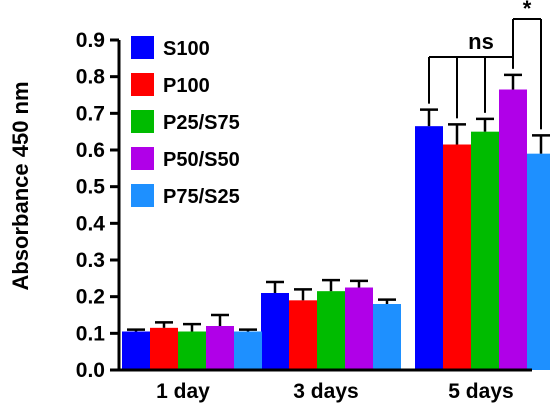  I want to click on legend: S100 P100 P25/S75 P50/S50 P75/S25, so click(185, 122).